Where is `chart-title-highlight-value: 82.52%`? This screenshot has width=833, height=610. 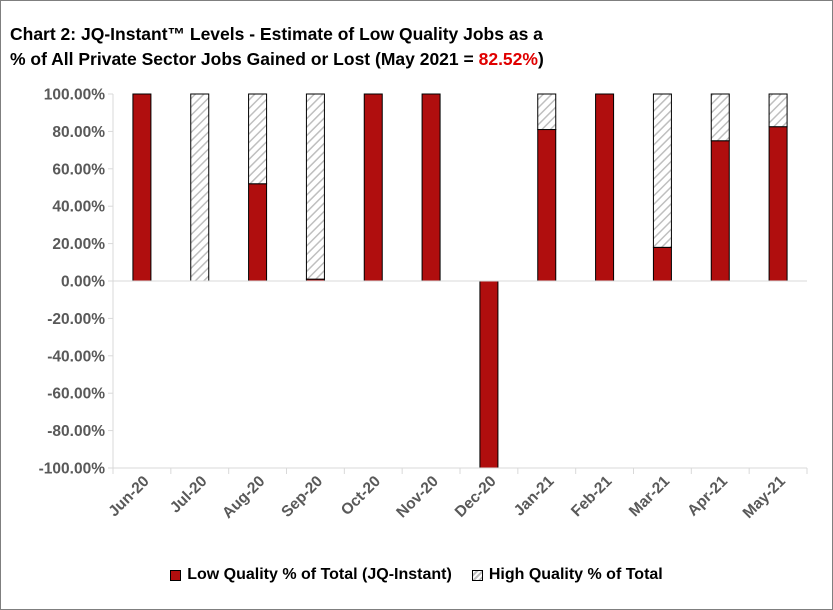 chart-title-highlight-value: 82.52% is located at coordinates (508, 59).